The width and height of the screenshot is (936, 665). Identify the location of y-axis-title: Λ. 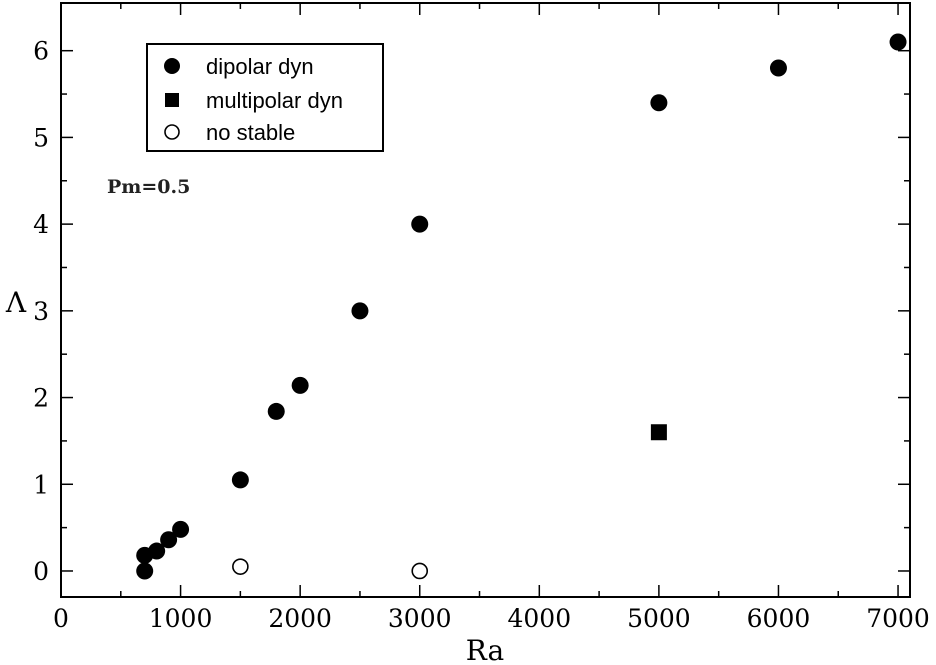
(16, 302).